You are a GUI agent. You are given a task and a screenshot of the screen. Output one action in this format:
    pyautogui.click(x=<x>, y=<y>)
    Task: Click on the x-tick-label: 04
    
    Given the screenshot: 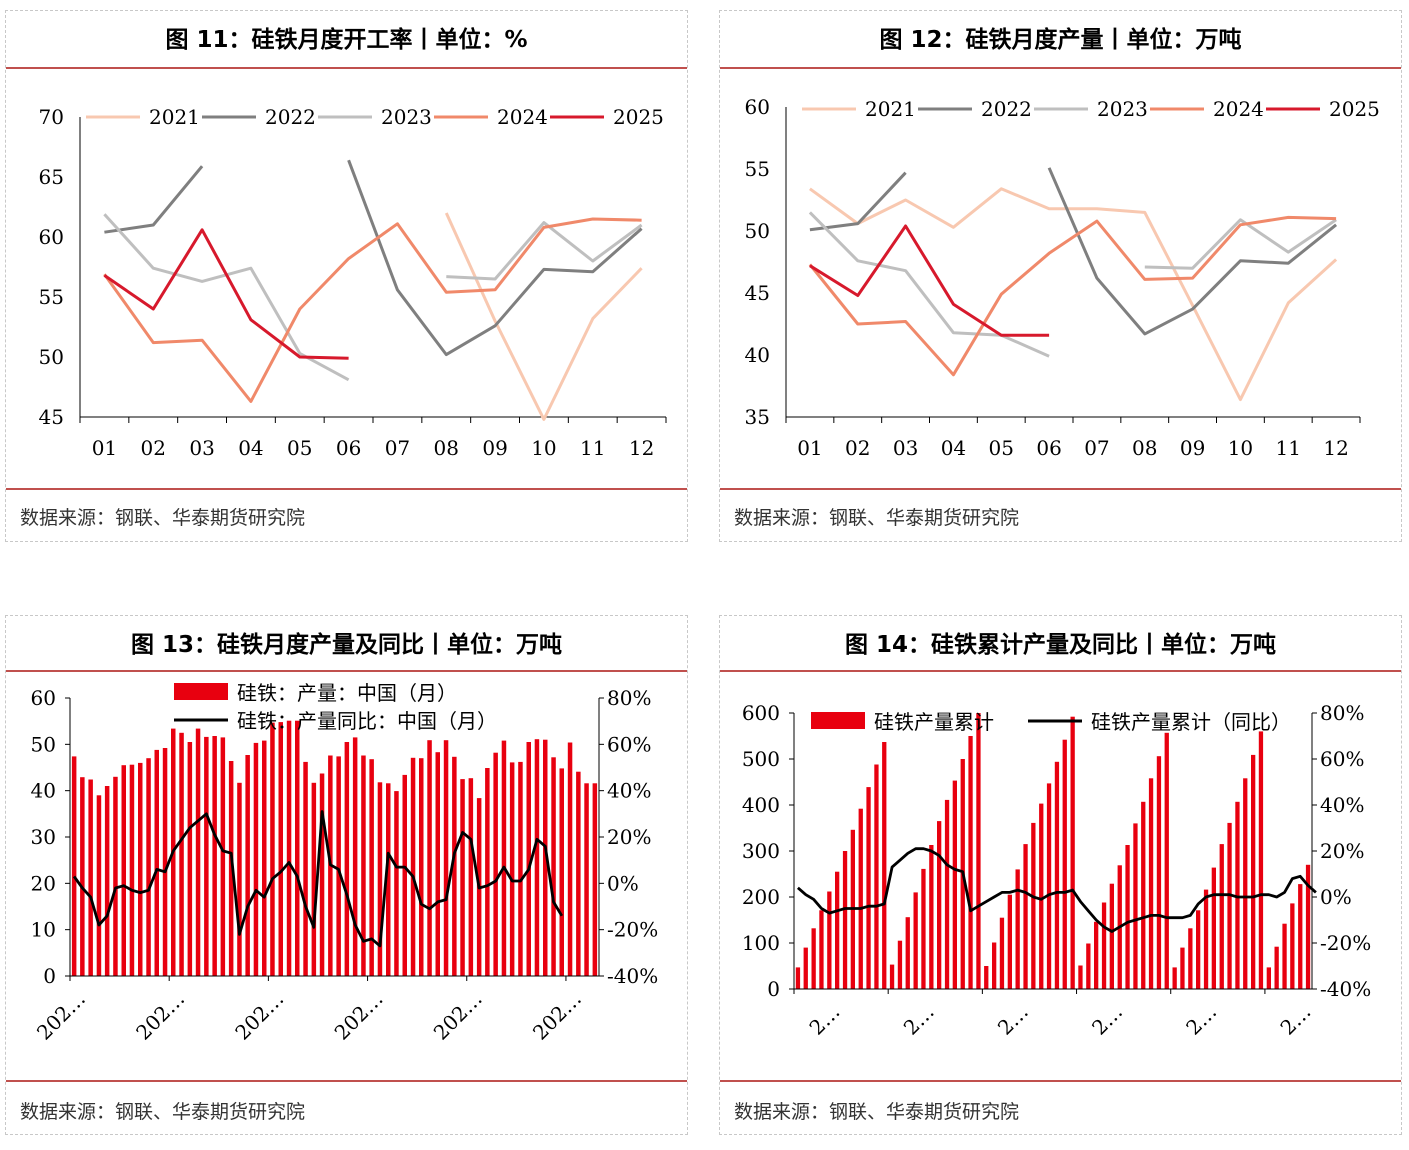 What is the action you would take?
    pyautogui.click(x=953, y=448)
    